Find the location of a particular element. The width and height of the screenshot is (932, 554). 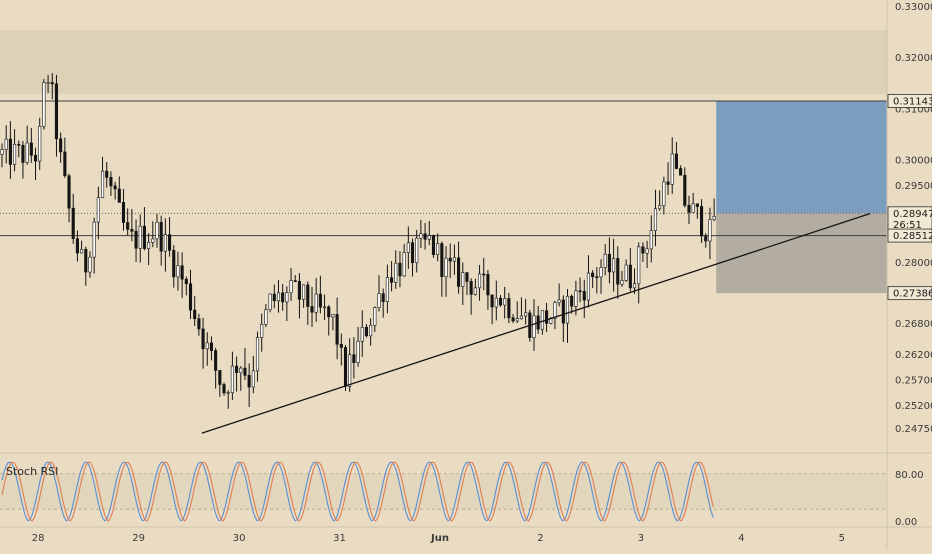

time-tick-label: 28 is located at coordinates (38, 538).